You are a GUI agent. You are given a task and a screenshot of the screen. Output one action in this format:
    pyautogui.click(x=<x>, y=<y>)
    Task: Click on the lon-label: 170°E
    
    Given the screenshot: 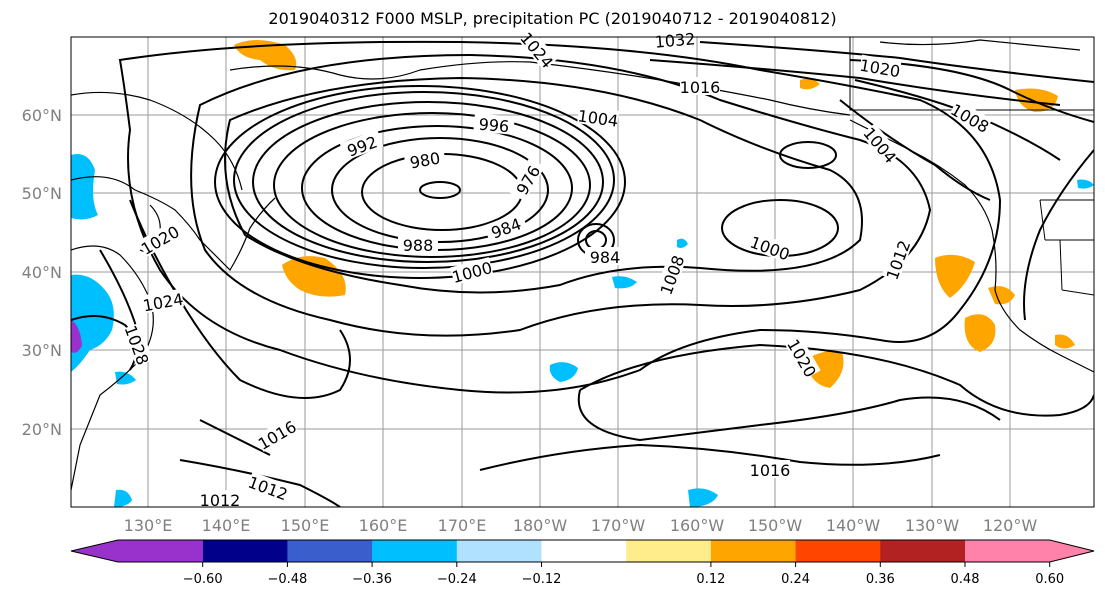 What is the action you would take?
    pyautogui.click(x=462, y=525)
    